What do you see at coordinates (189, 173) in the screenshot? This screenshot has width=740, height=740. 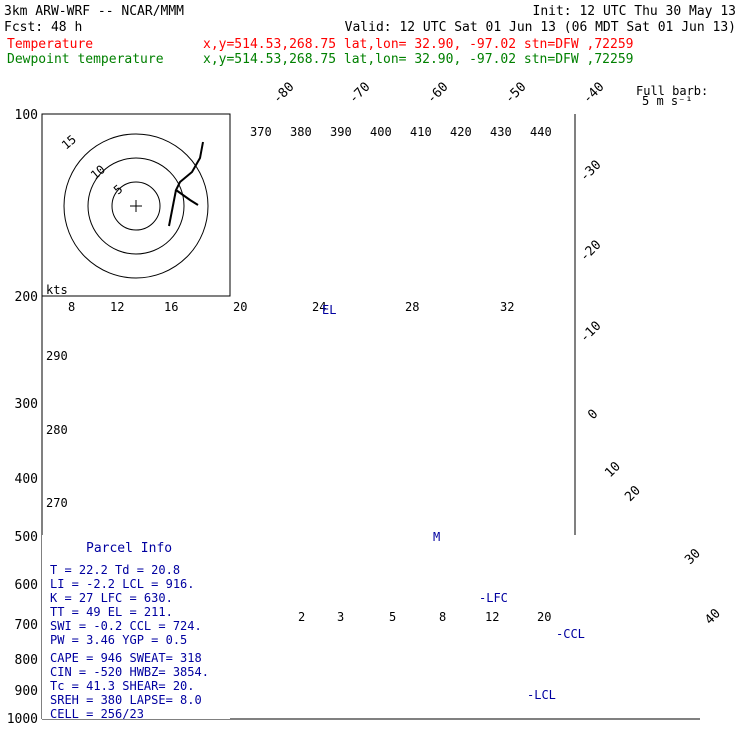 I see `hodograph-trace` at bounding box center [189, 173].